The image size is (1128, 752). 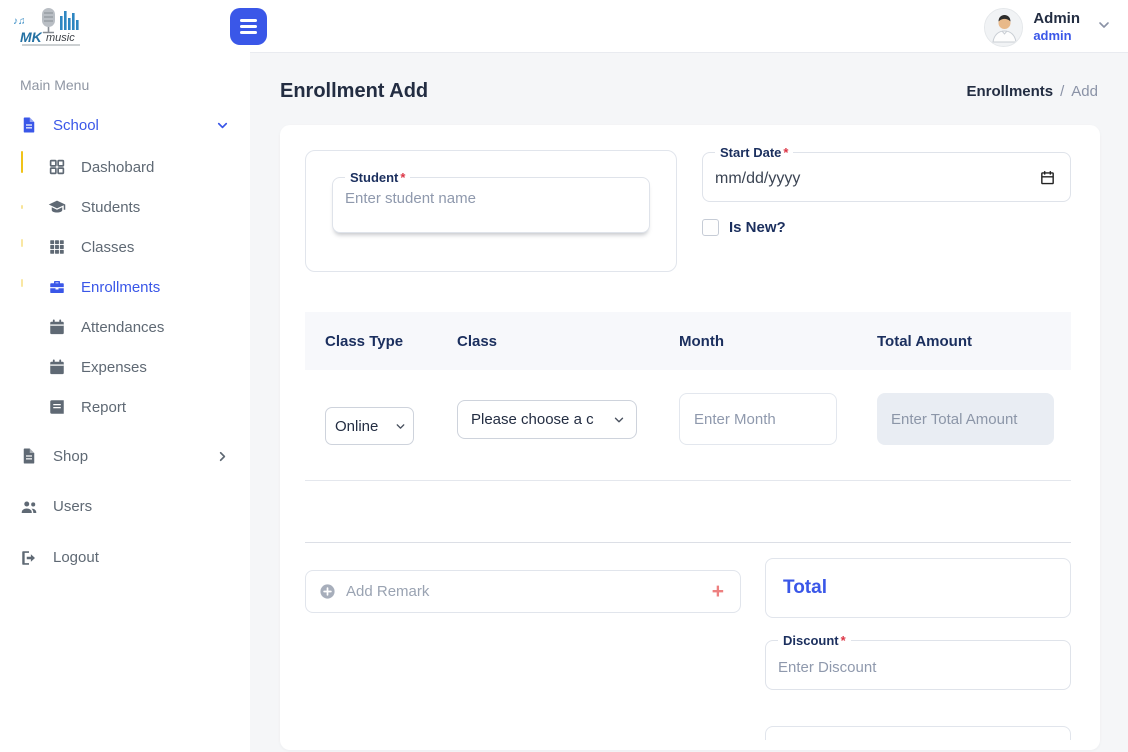 What do you see at coordinates (523, 591) in the screenshot?
I see `add-remark-field: Add Remark +` at bounding box center [523, 591].